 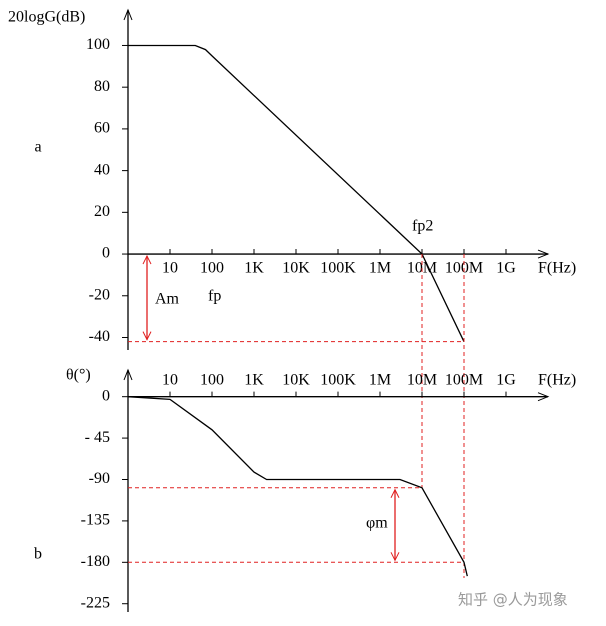 What do you see at coordinates (95, 561) in the screenshot?
I see `y-tick-label: -180` at bounding box center [95, 561].